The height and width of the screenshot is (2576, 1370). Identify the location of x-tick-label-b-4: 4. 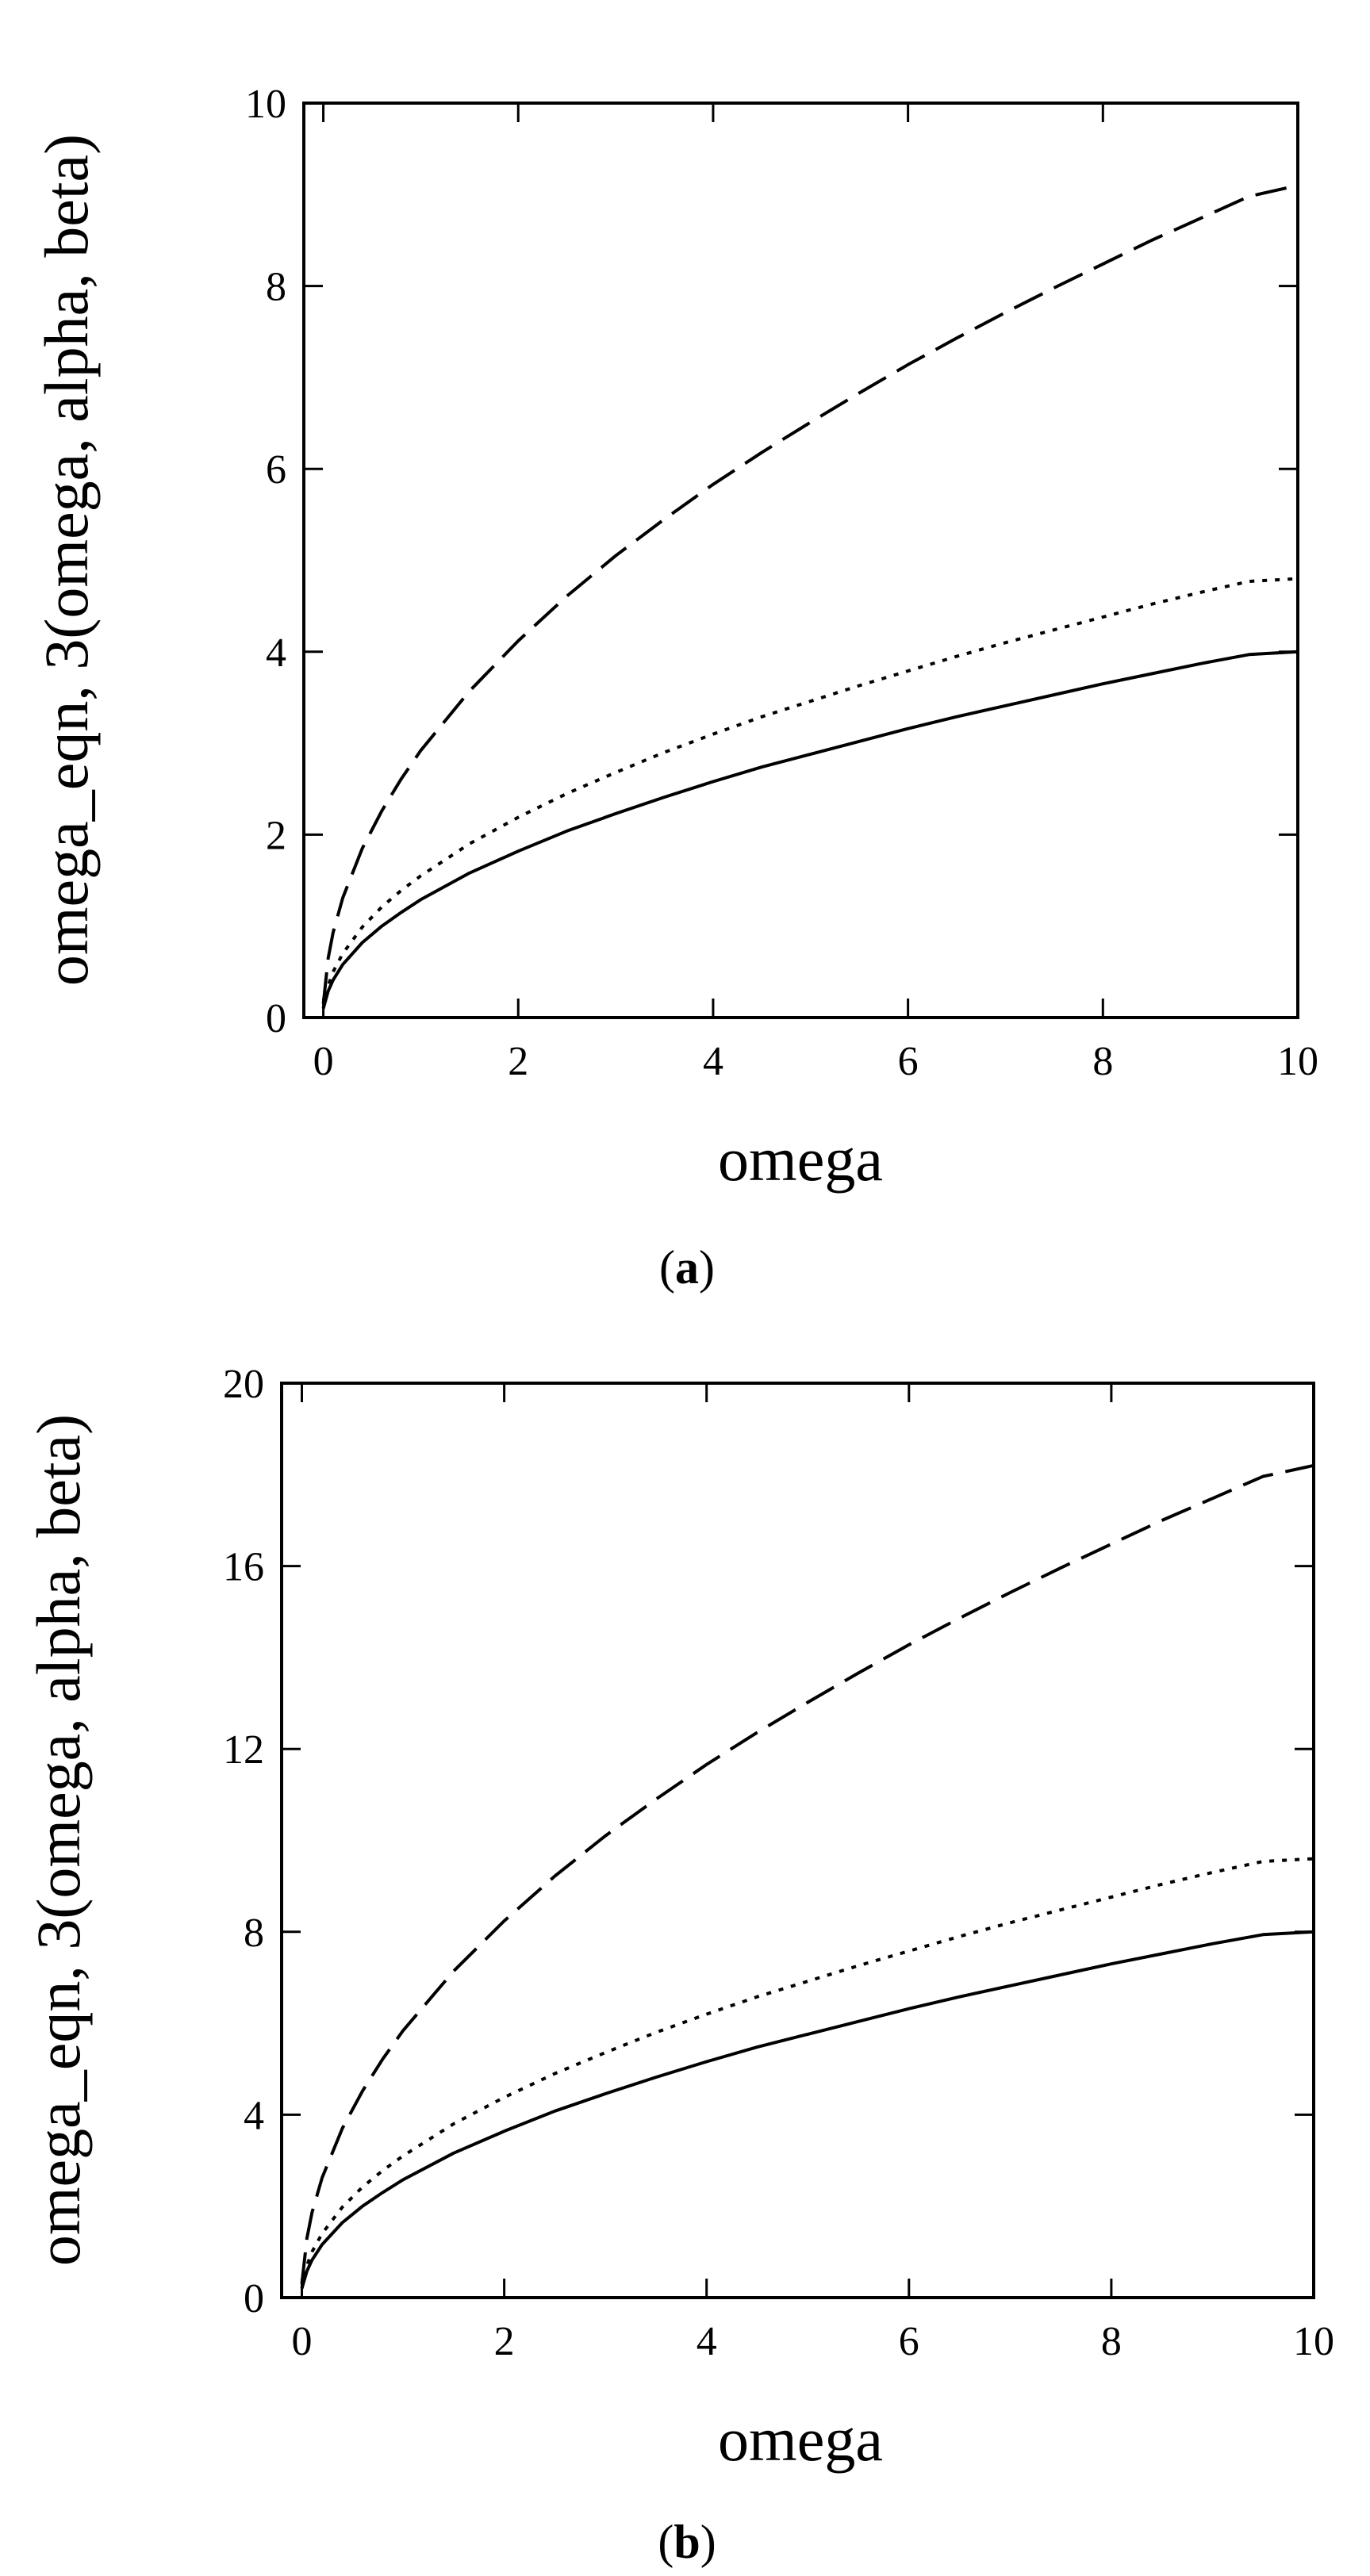
(707, 2342).